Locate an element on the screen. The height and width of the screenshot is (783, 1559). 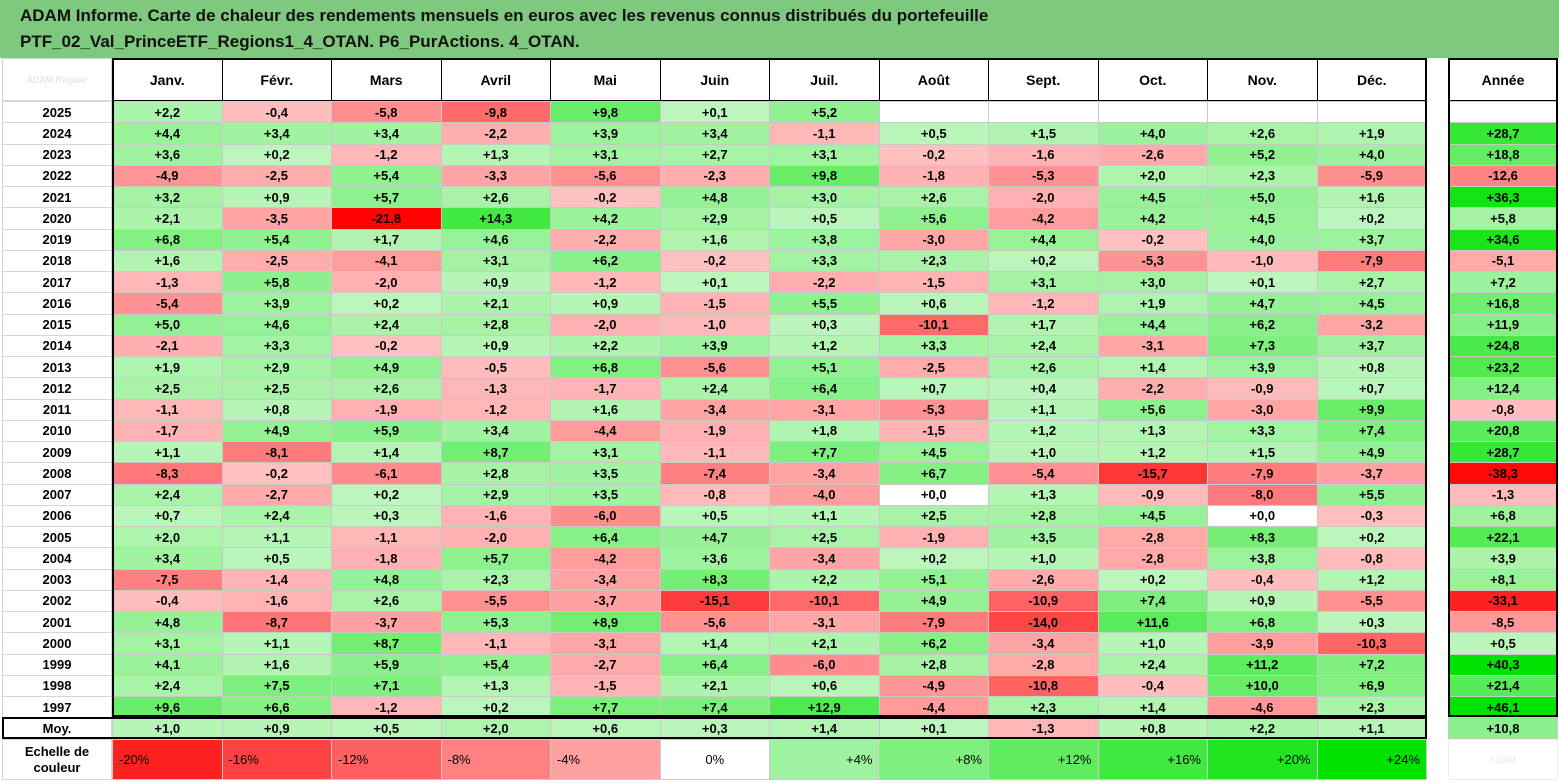
year-label: 2020 is located at coordinates (57, 218).